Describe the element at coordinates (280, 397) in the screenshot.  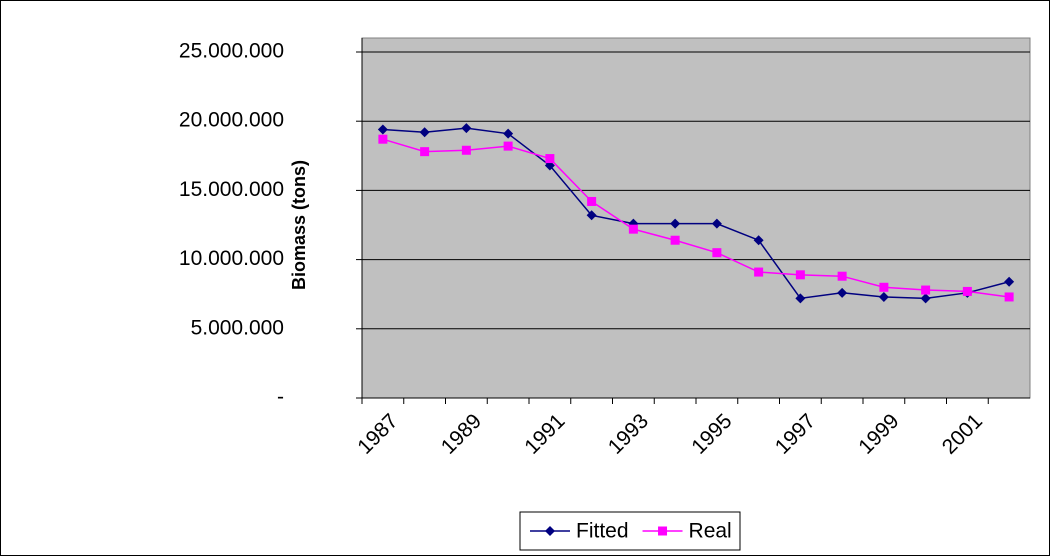
I see `y-tick-label: -` at that location.